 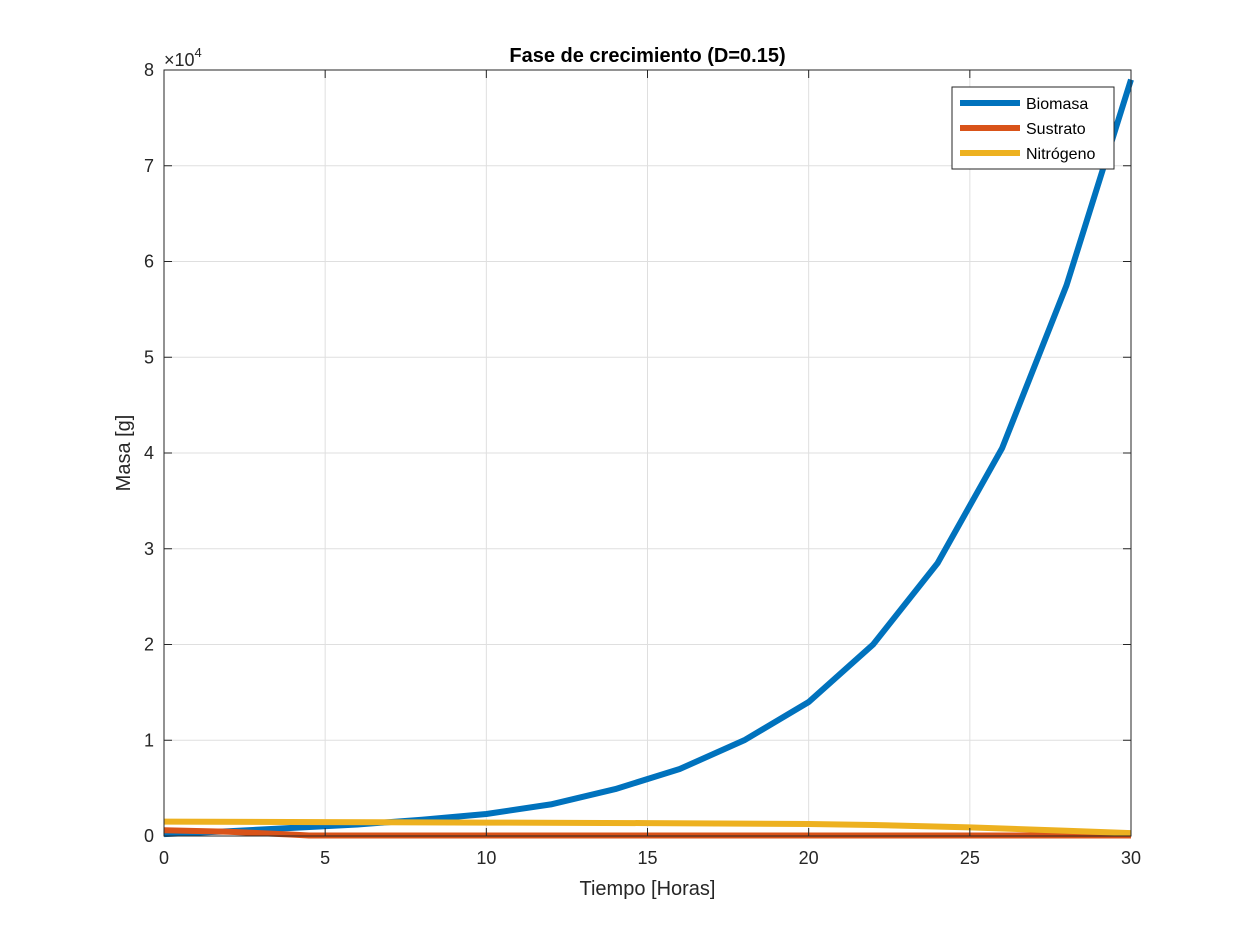 What do you see at coordinates (325, 858) in the screenshot?
I see `x-tick-label: 5` at bounding box center [325, 858].